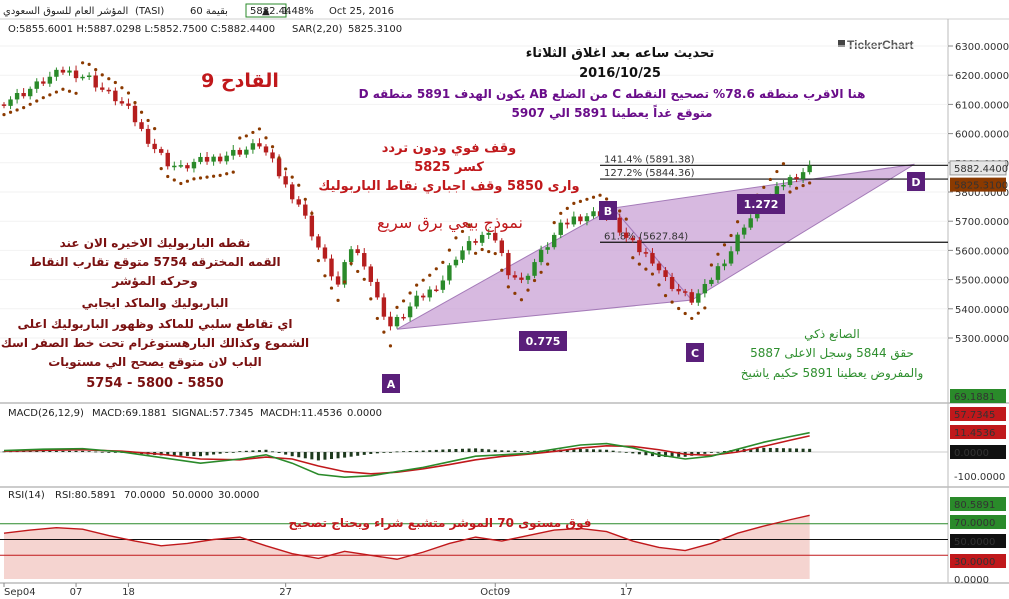  Describe the element at coordinates (406, 455) in the screenshot. I see `macd-line` at that location.